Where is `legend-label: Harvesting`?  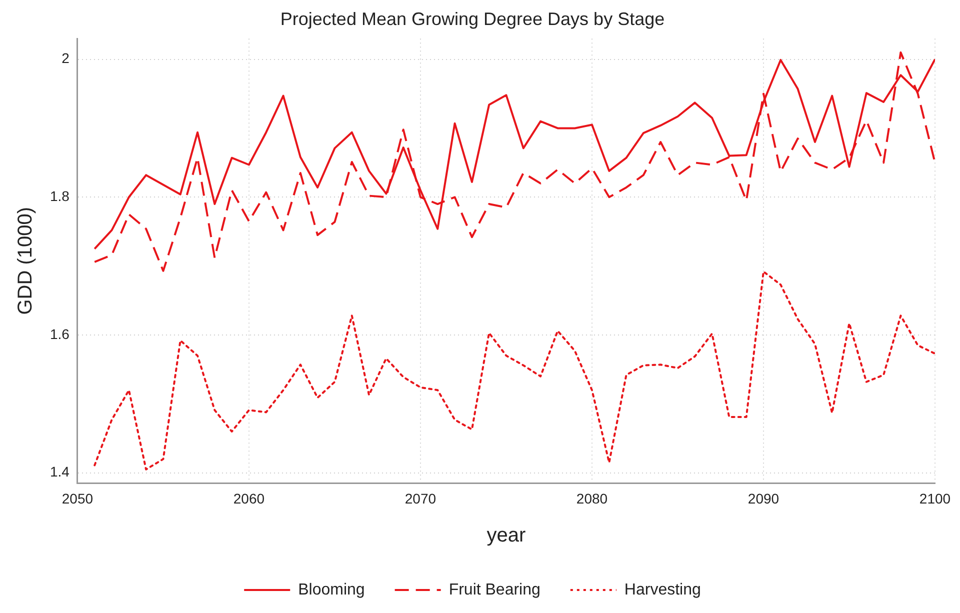 legend-label: Harvesting is located at coordinates (662, 589).